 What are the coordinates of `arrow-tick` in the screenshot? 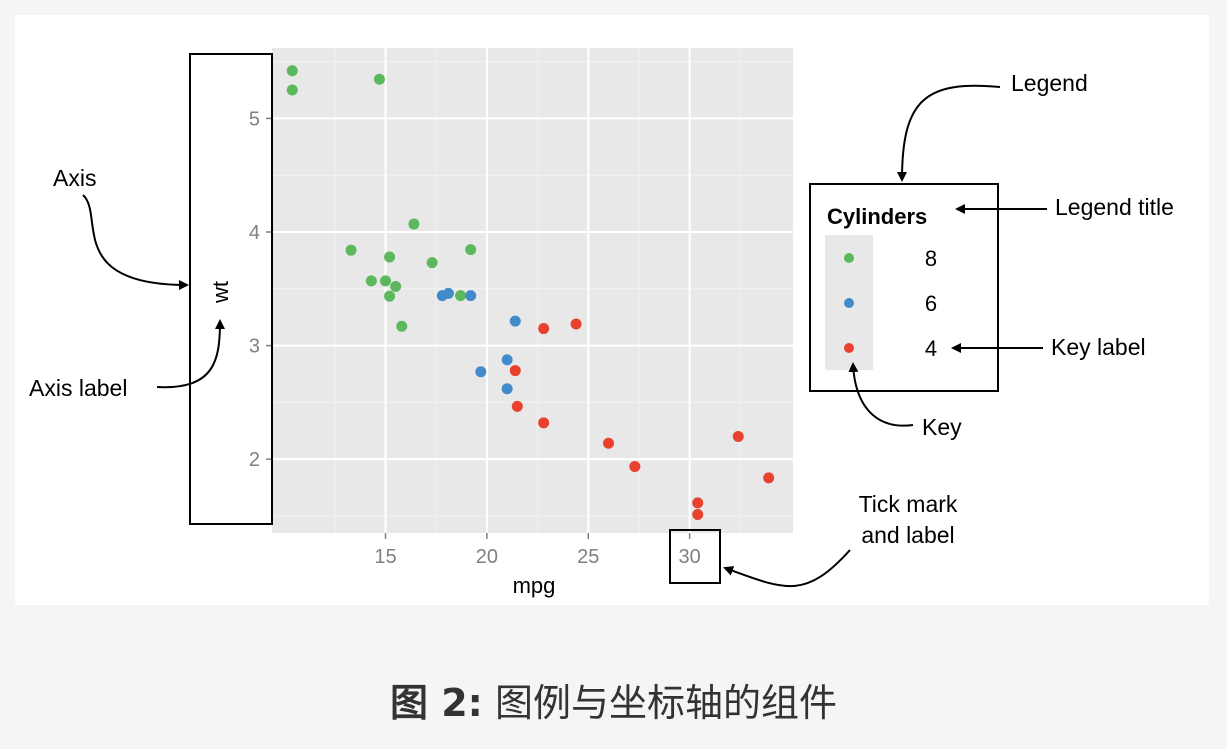 It's located at (787, 568).